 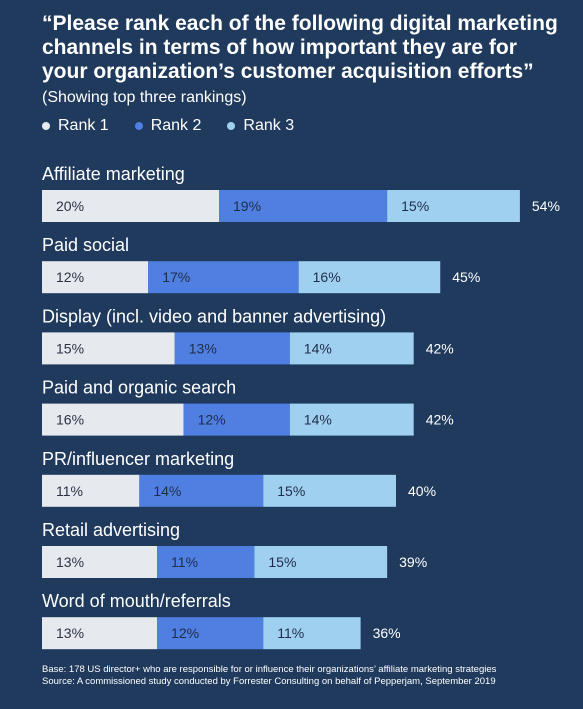 What do you see at coordinates (138, 459) in the screenshot?
I see `category-label: PR/influencer marketing` at bounding box center [138, 459].